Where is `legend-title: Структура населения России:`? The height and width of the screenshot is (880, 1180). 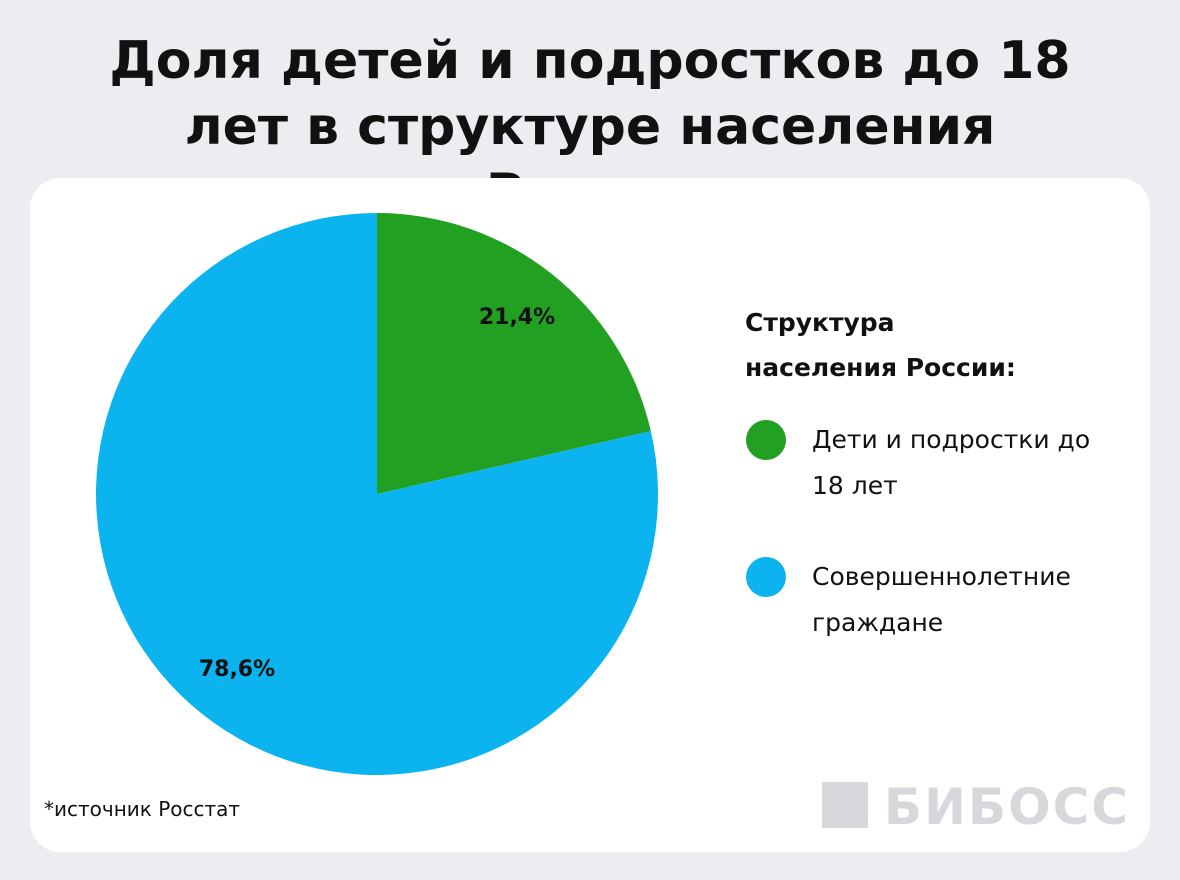
legend-title: Структура населения России: is located at coordinates (880, 345).